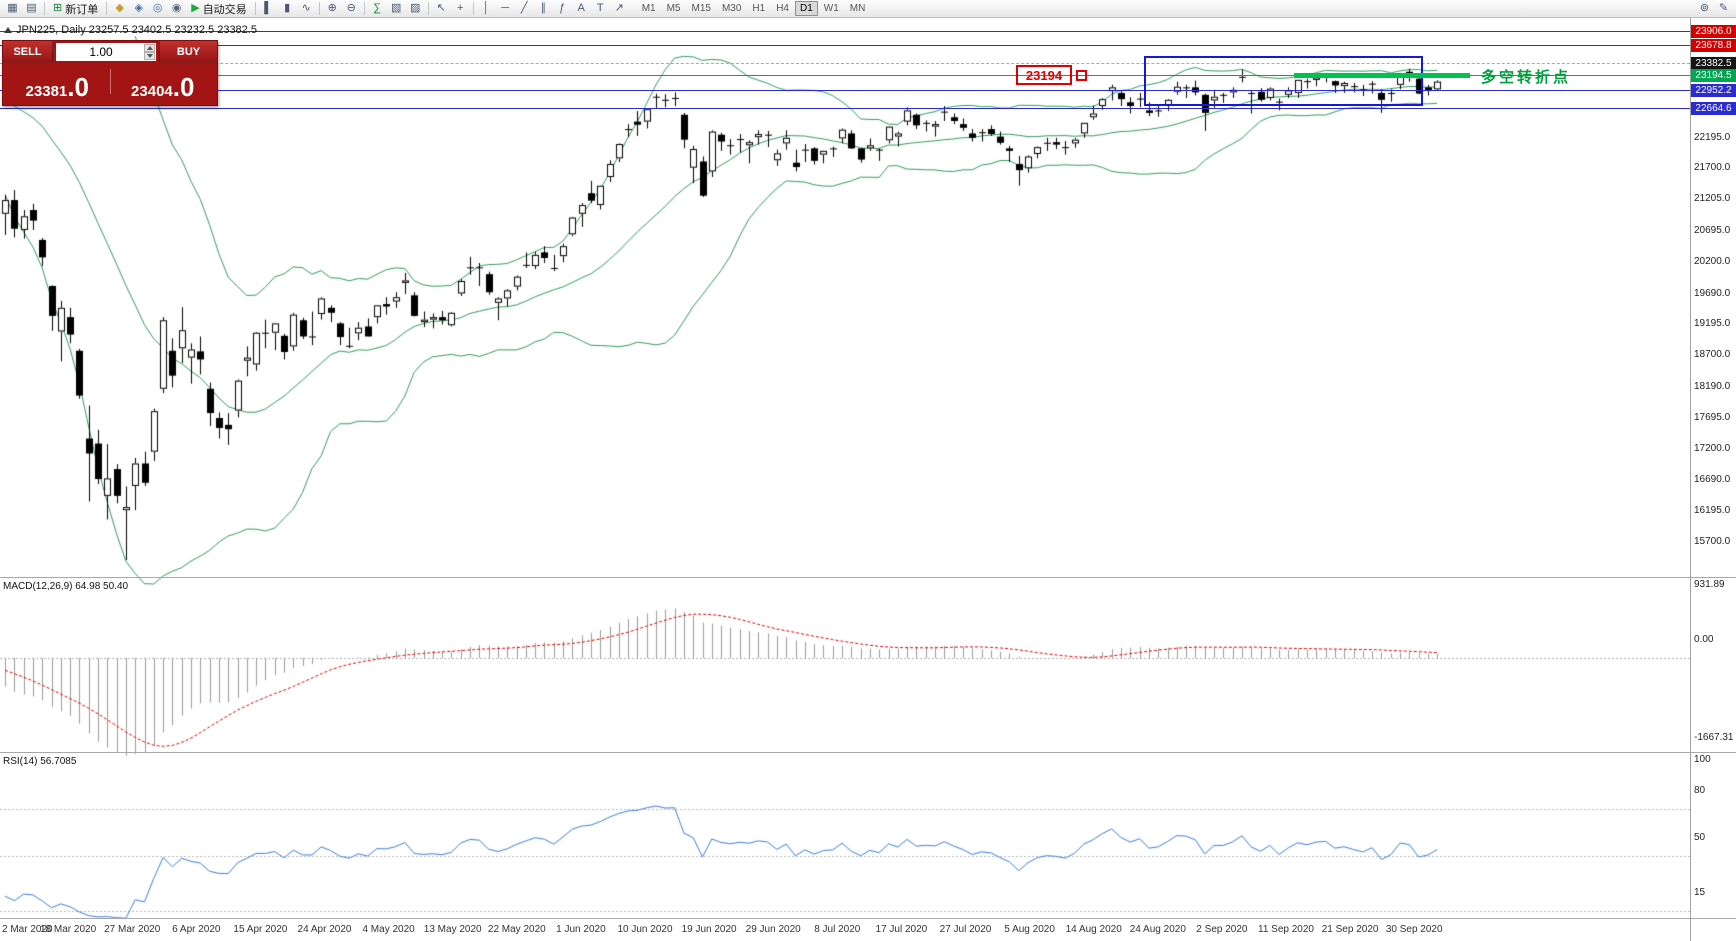 The height and width of the screenshot is (941, 1736). I want to click on timeframe-m5: M5, so click(673, 8).